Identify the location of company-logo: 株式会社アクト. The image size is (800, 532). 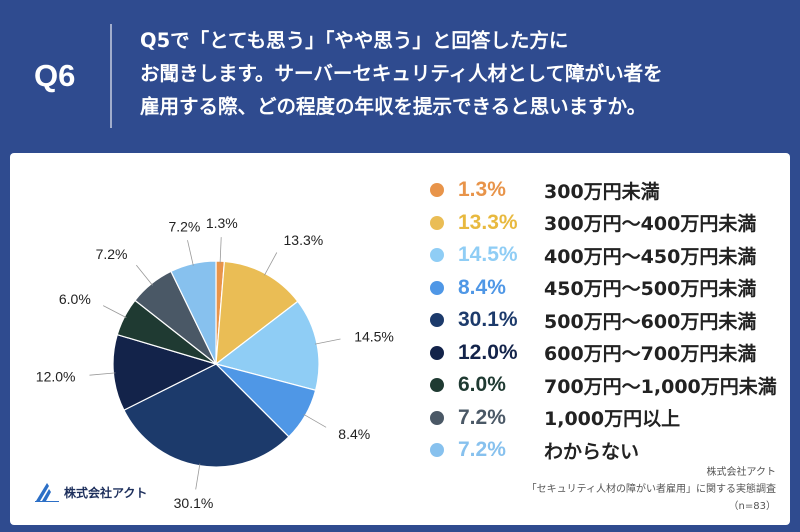
(90, 492).